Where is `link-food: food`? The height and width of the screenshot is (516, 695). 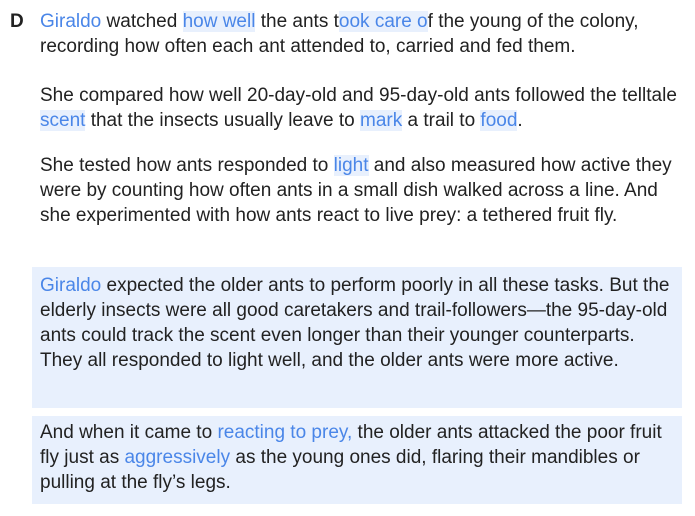 link-food: food is located at coordinates (499, 120).